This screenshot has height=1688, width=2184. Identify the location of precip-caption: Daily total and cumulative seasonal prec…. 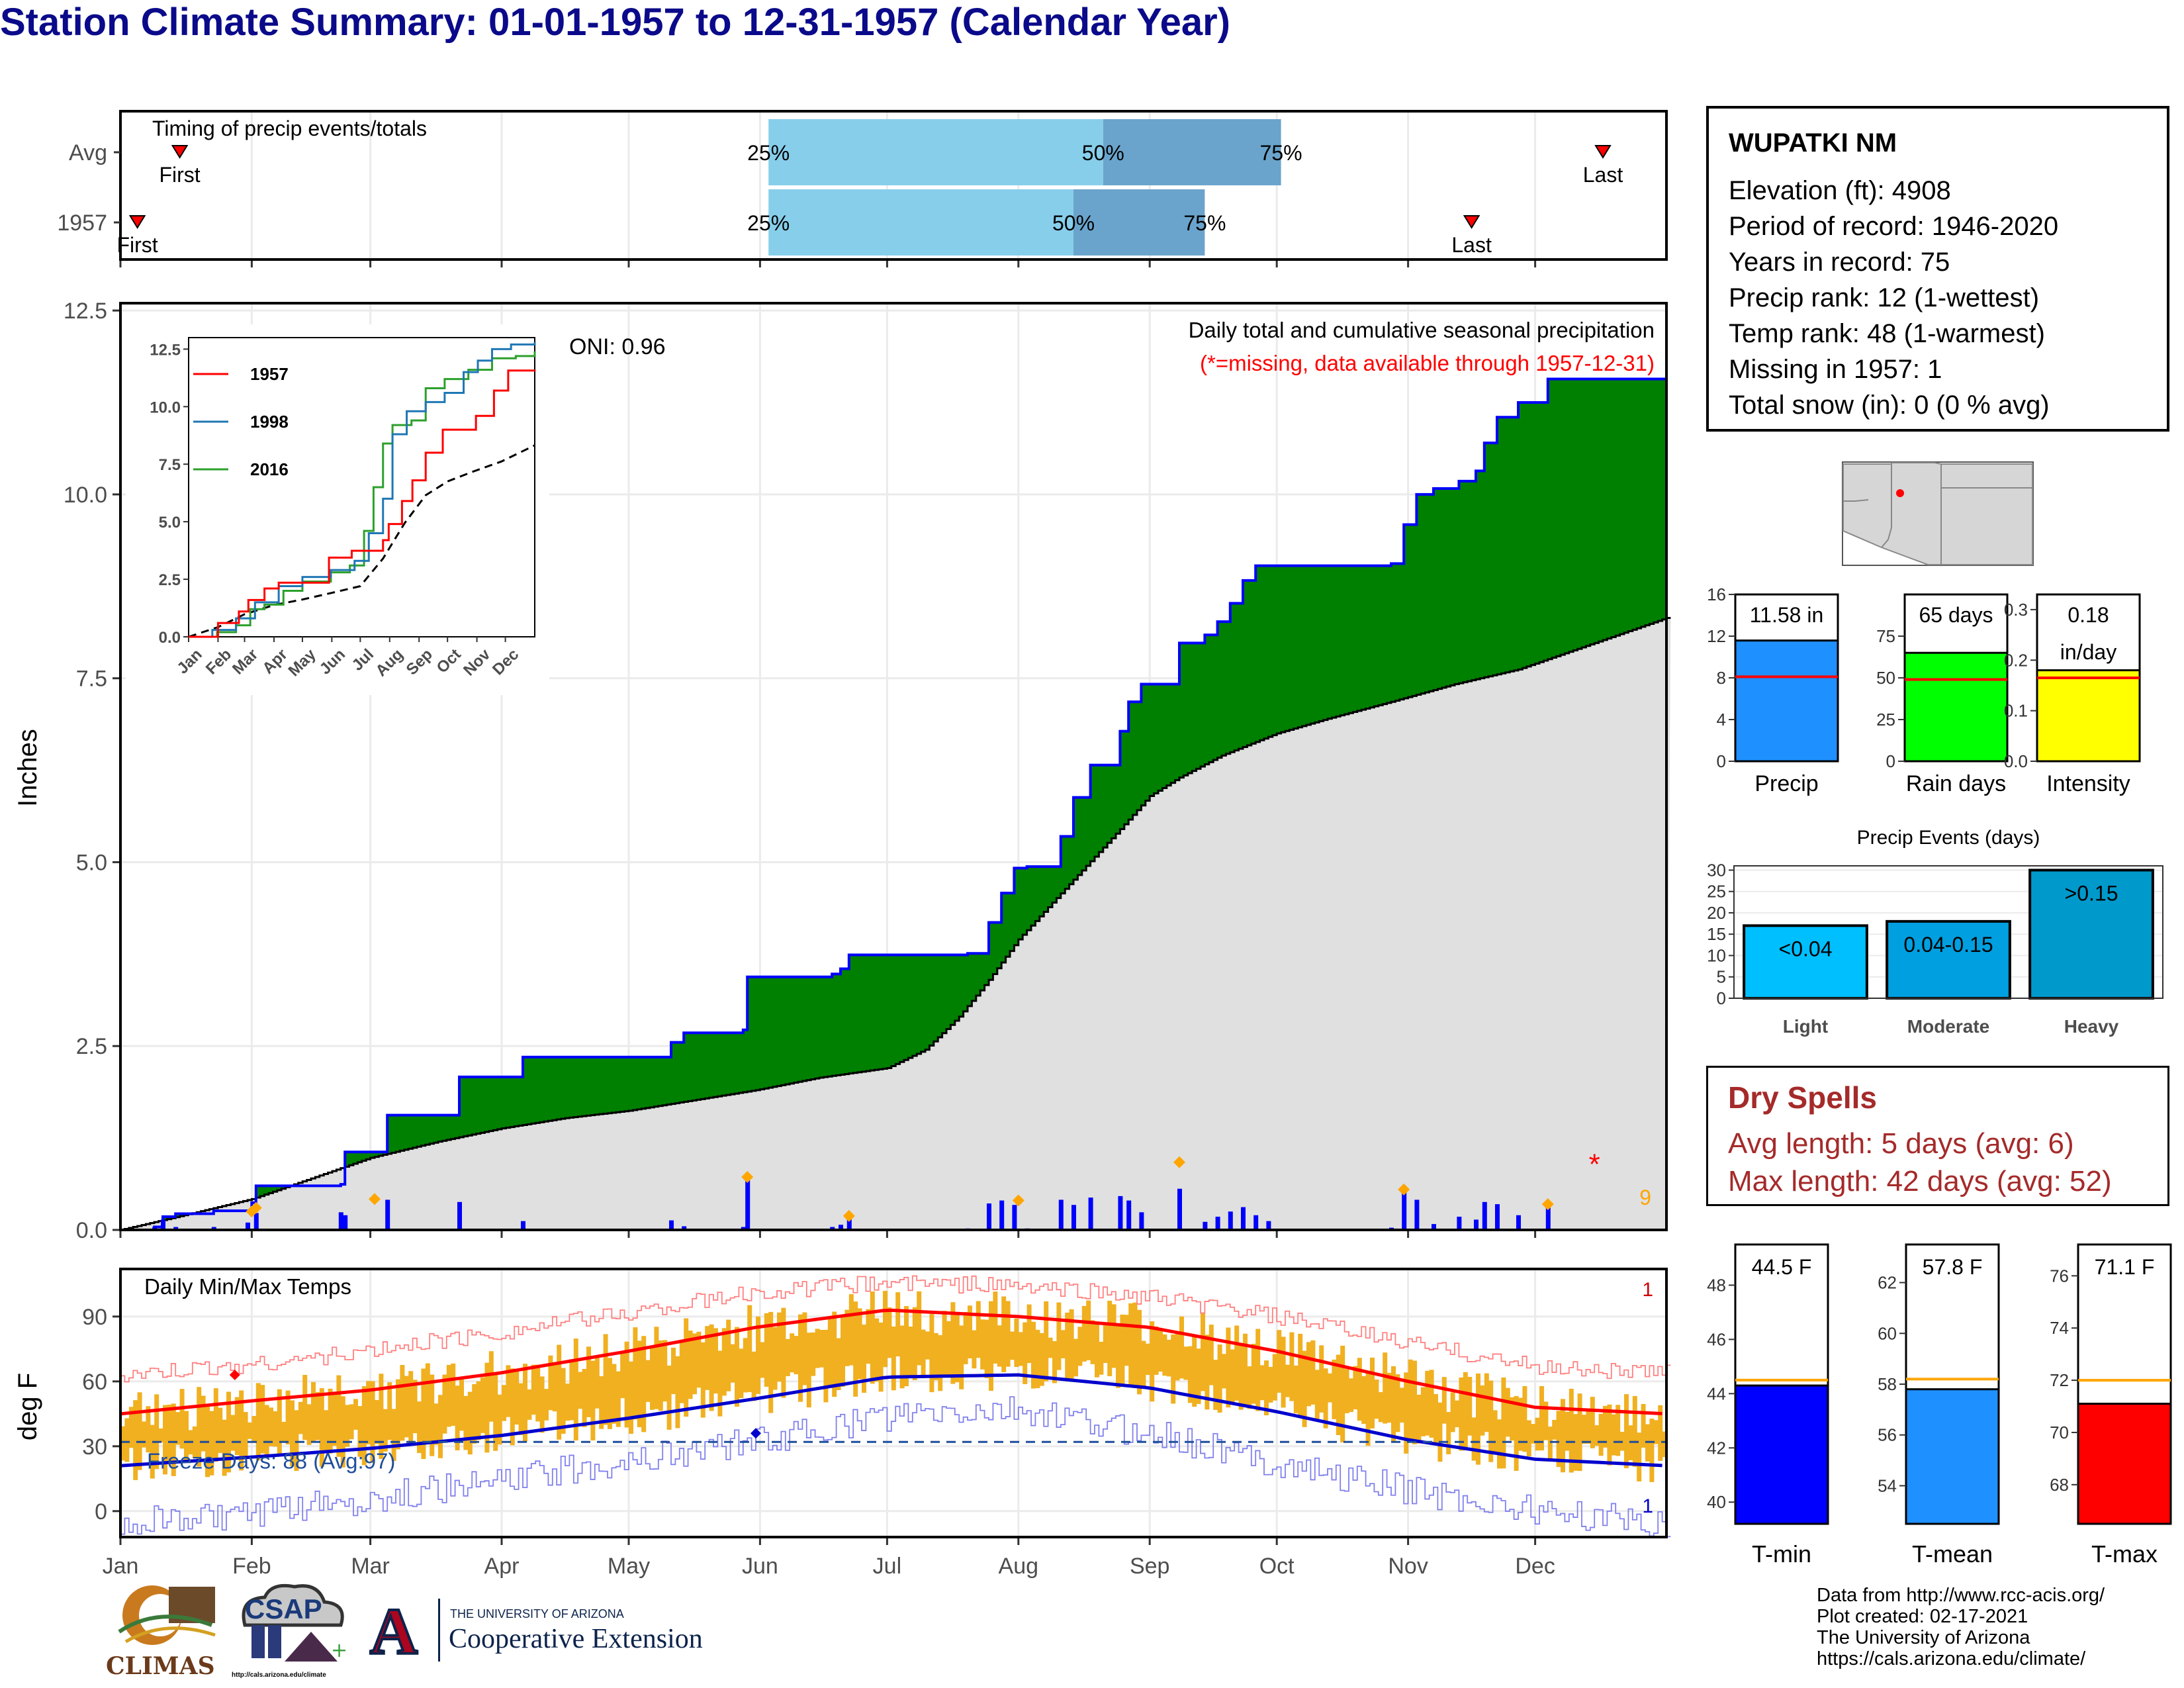
(1422, 330).